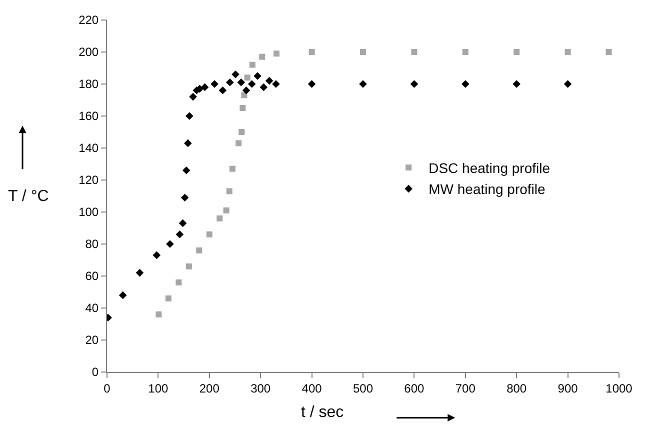  I want to click on legend-label: DSC heating profile, so click(489, 168).